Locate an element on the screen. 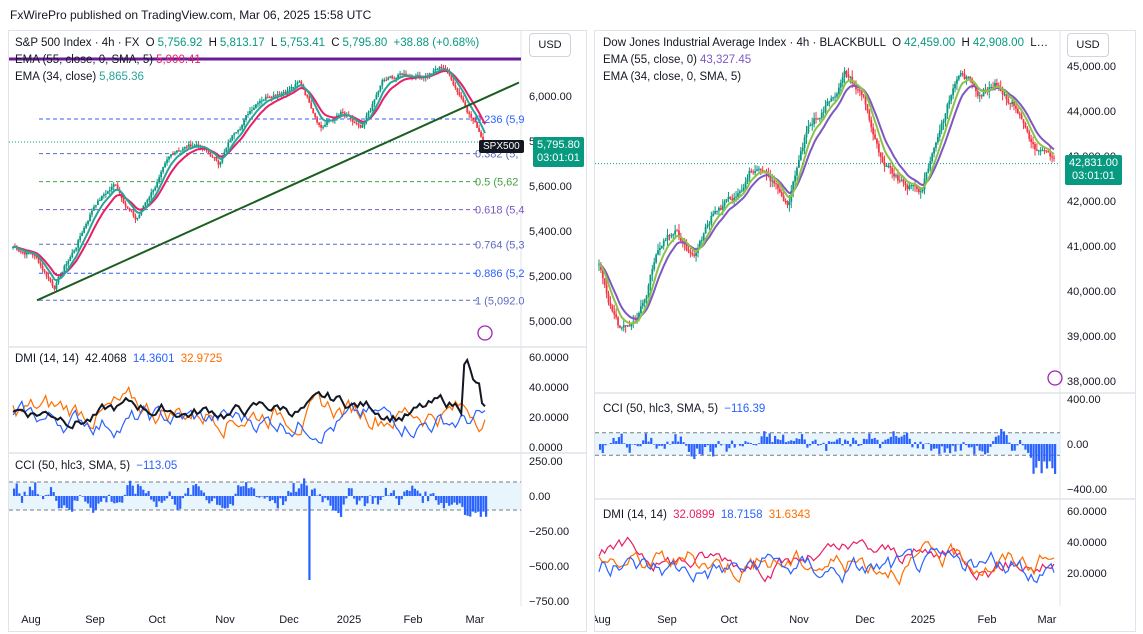 The image size is (1143, 634). spx-currency-button: USD is located at coordinates (550, 45).